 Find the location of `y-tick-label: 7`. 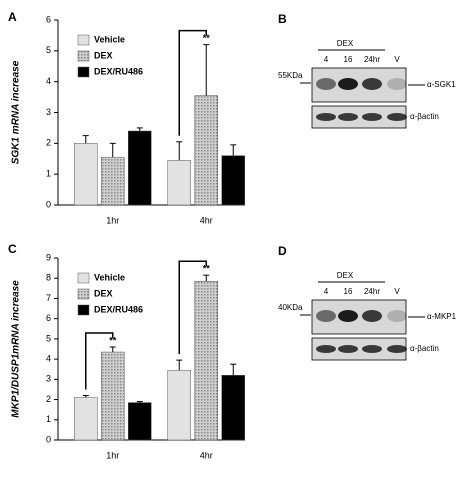

y-tick-label: 7 is located at coordinates (48, 298).